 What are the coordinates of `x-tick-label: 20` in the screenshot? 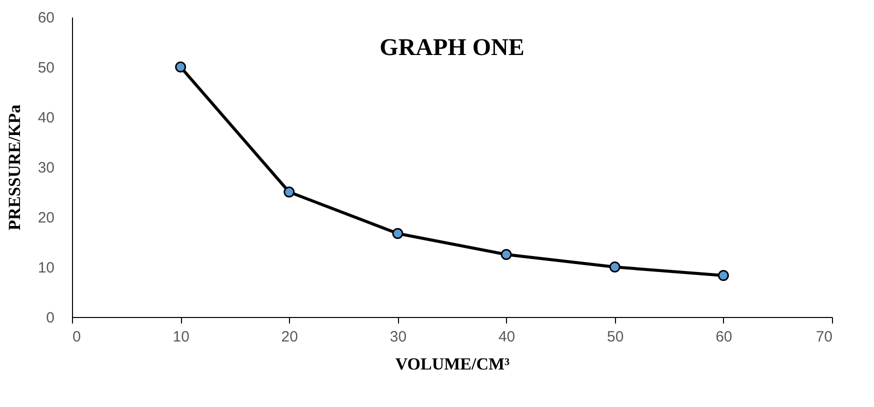 It's located at (289, 337).